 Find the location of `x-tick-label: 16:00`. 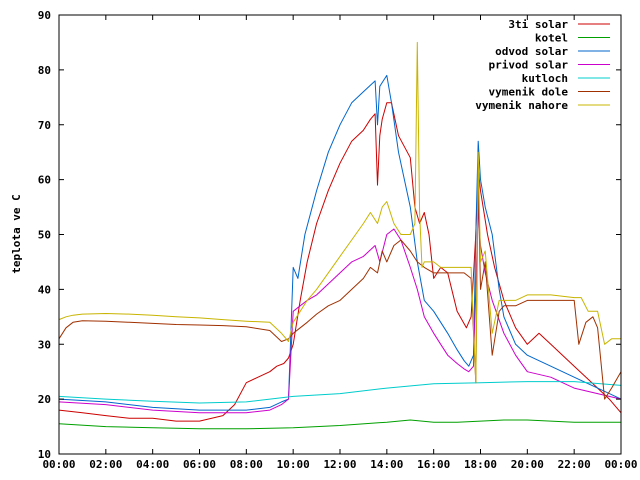

x-tick-label: 16:00 is located at coordinates (433, 464).